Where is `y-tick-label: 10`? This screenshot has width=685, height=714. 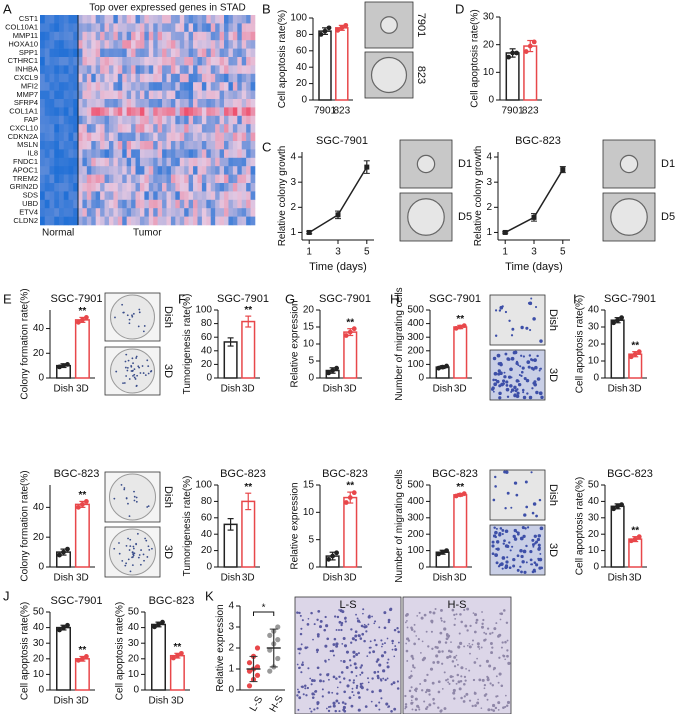 y-tick-label: 10 is located at coordinates (309, 344).